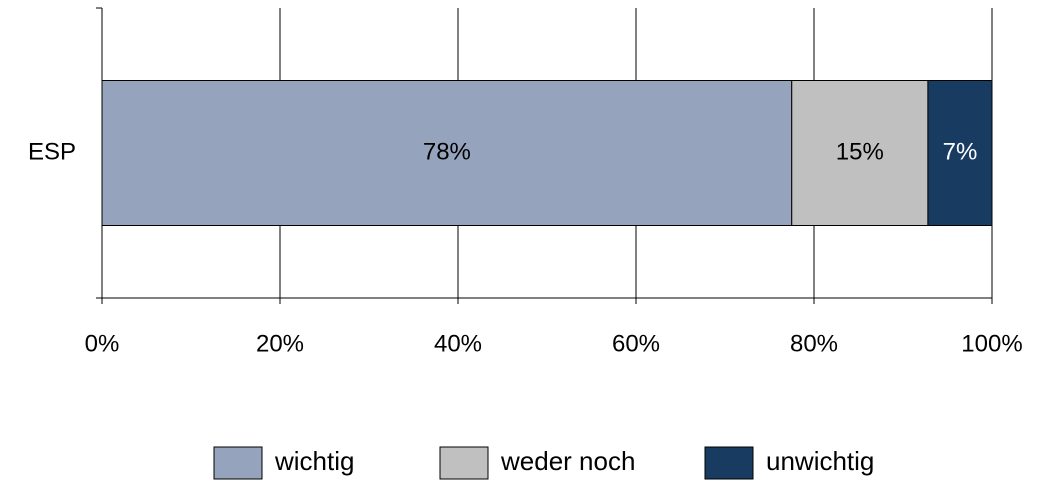 The width and height of the screenshot is (1039, 482). I want to click on legend-label: unwichtig, so click(820, 461).